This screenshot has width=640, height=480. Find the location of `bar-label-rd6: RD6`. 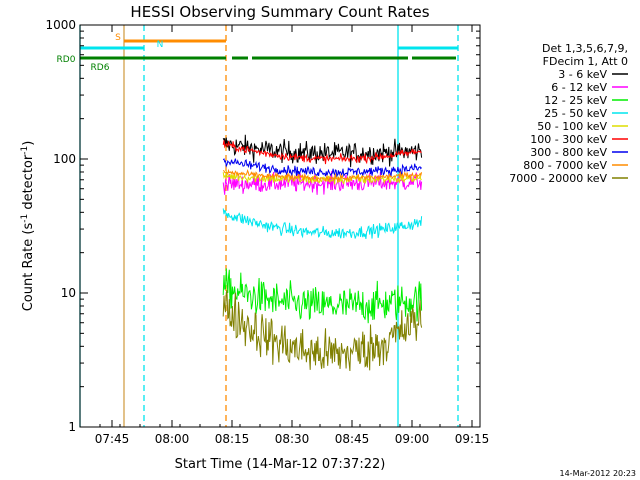

bar-label-rd6: RD6 is located at coordinates (100, 68).